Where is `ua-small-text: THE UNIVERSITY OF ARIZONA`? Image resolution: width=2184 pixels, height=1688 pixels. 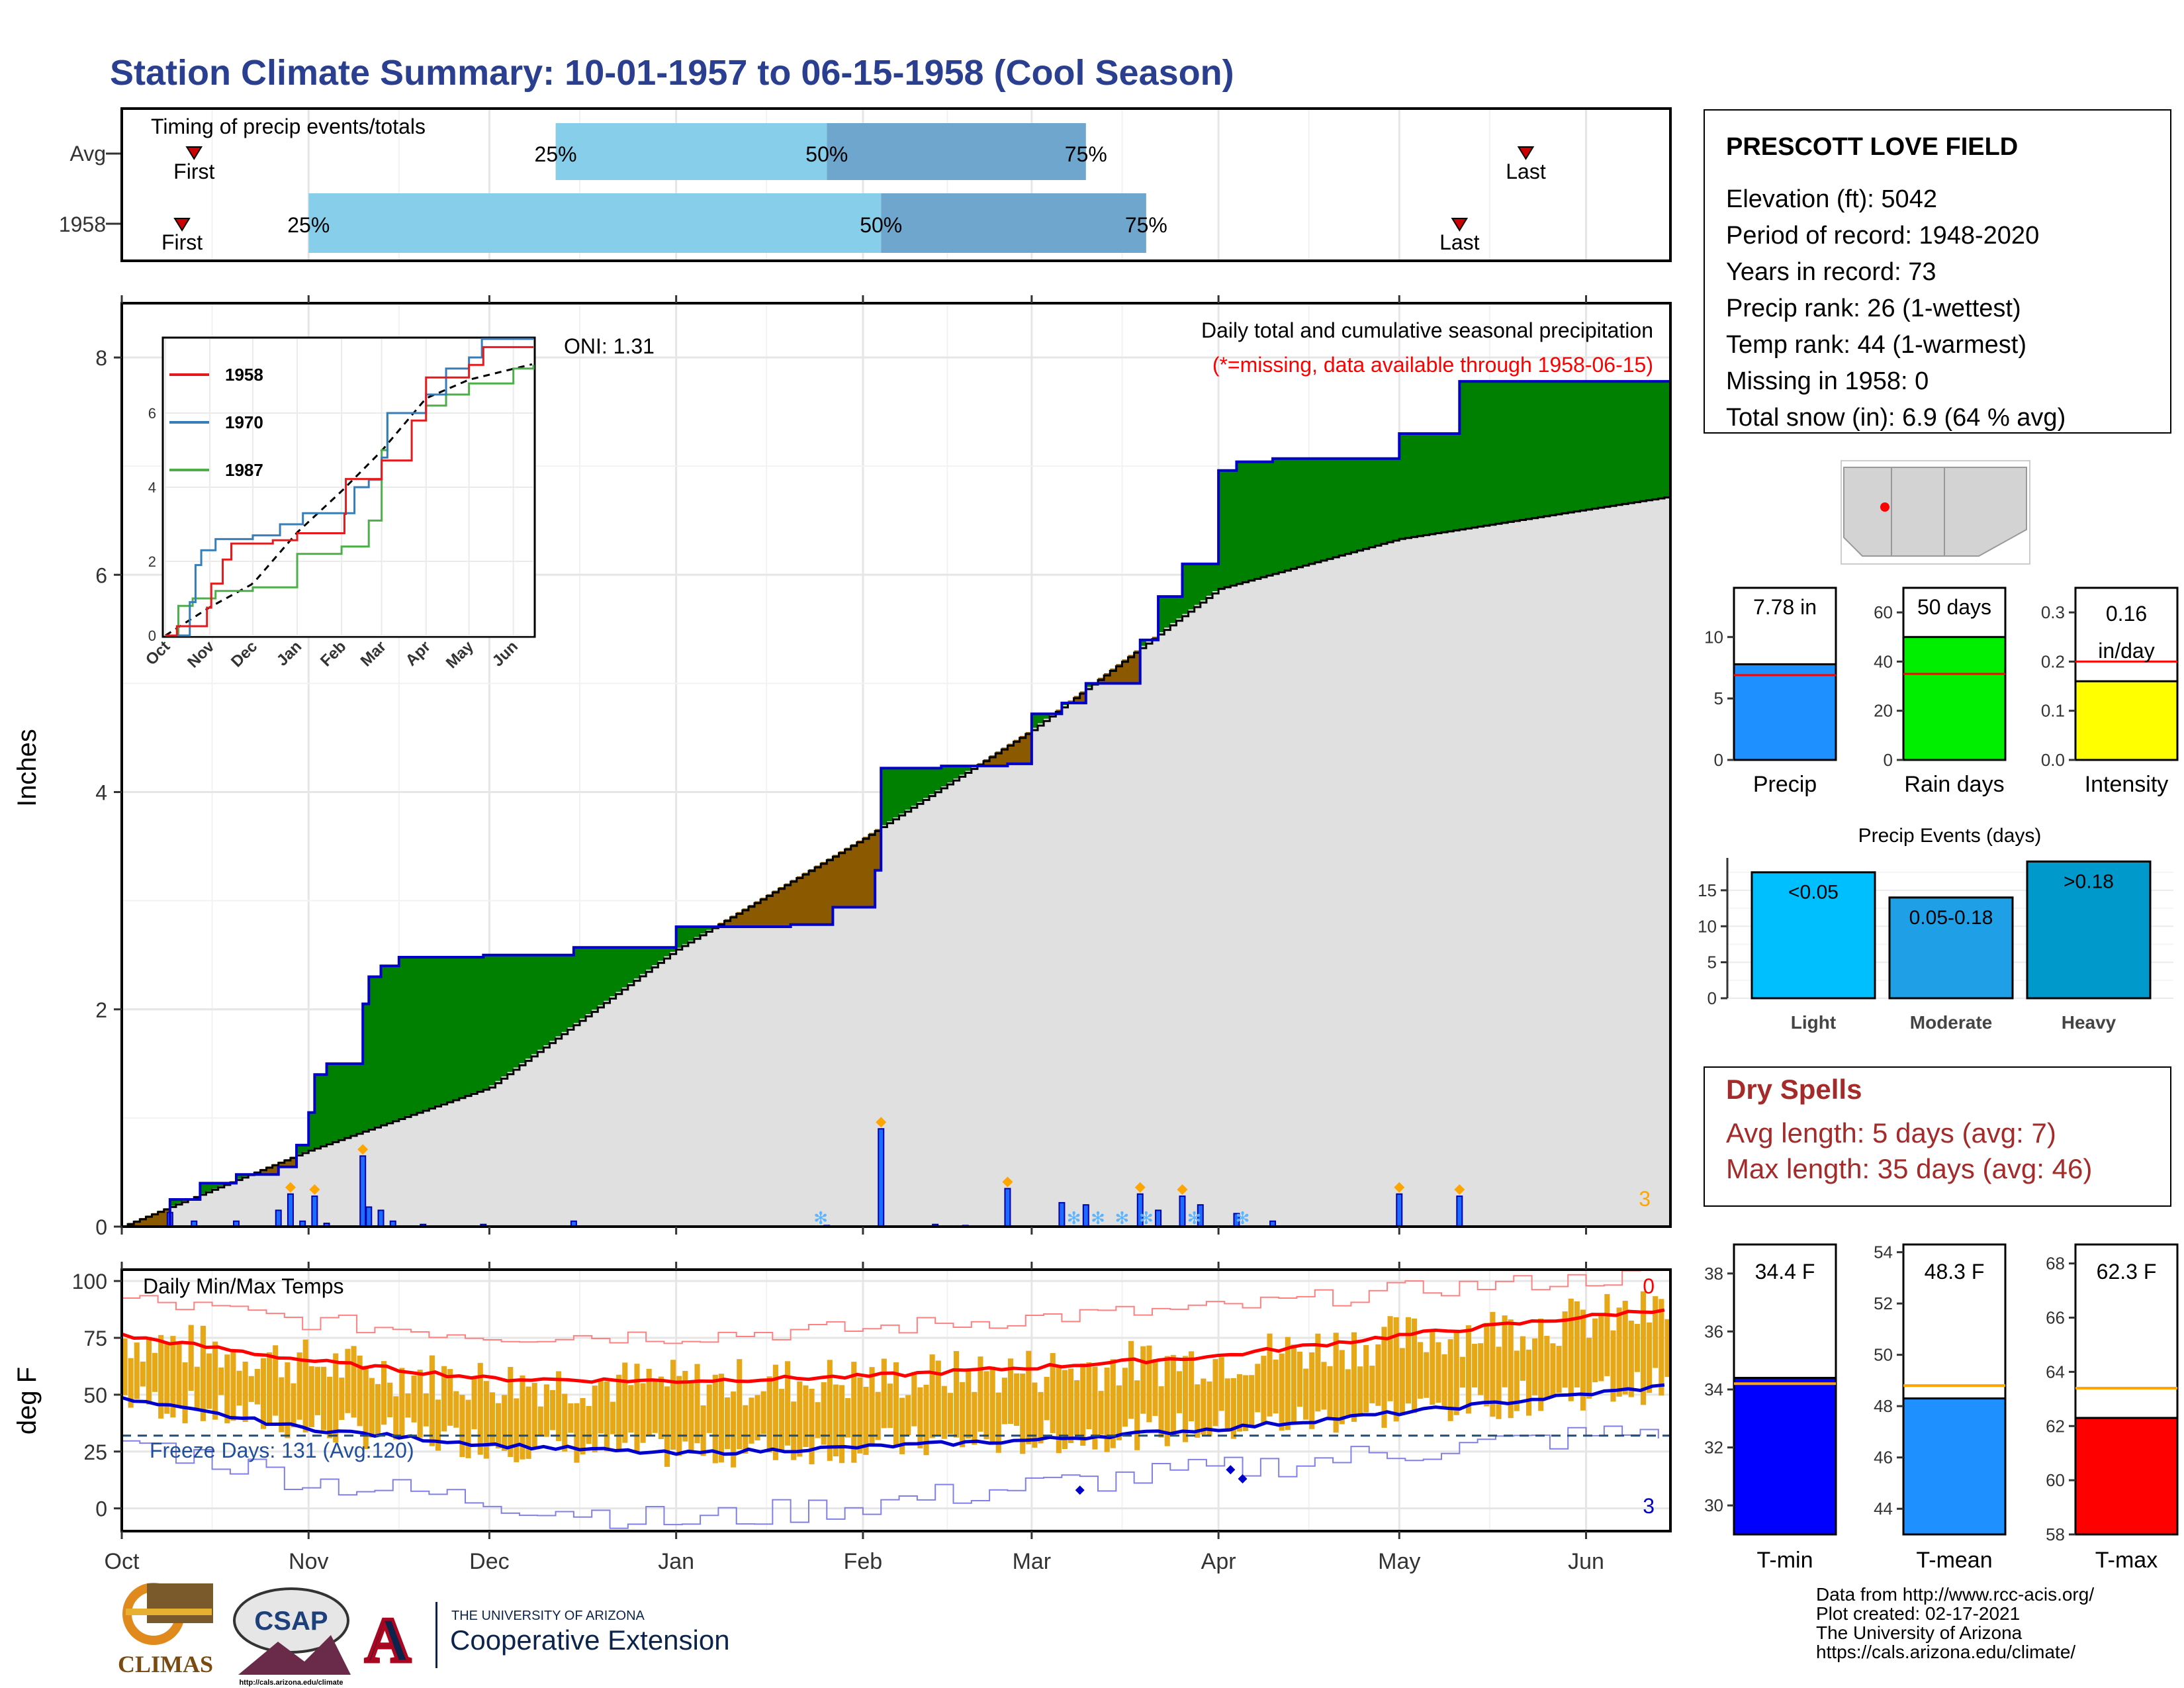
ua-small-text: THE UNIVERSITY OF ARIZONA is located at coordinates (548, 1616).